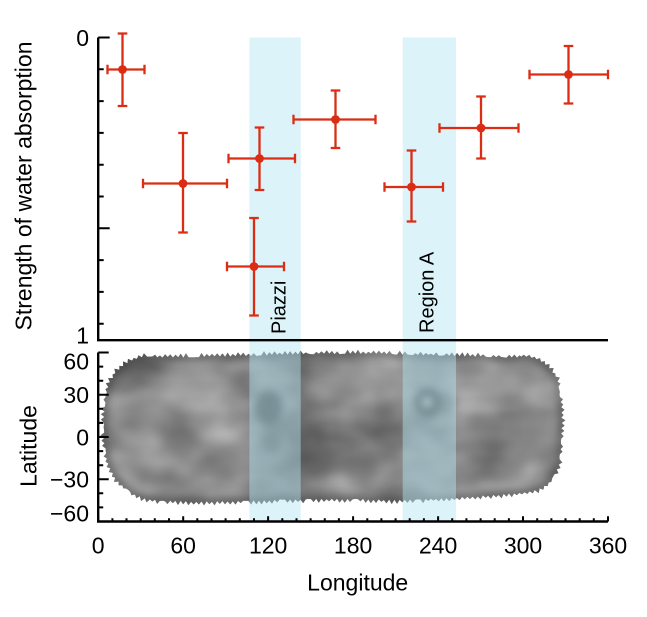 Image resolution: width=647 pixels, height=617 pixels. Describe the element at coordinates (280, 307) in the screenshot. I see `svg-text: Piazzi` at that location.